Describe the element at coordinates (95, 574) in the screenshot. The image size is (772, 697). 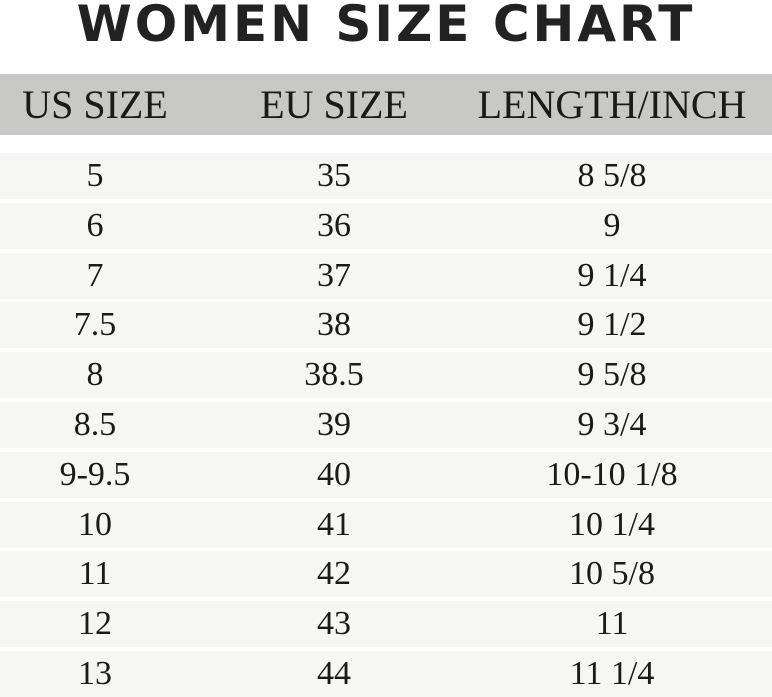
I see `us-size-cell: 11` at that location.